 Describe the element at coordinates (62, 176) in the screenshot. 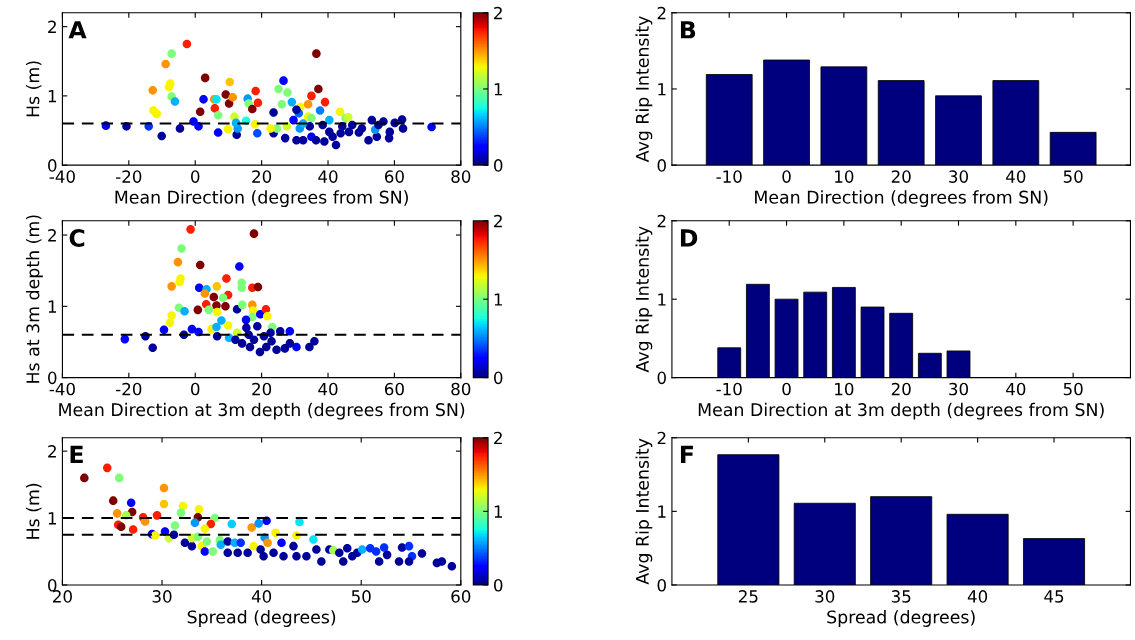

I see `x-tick-label: -40` at that location.